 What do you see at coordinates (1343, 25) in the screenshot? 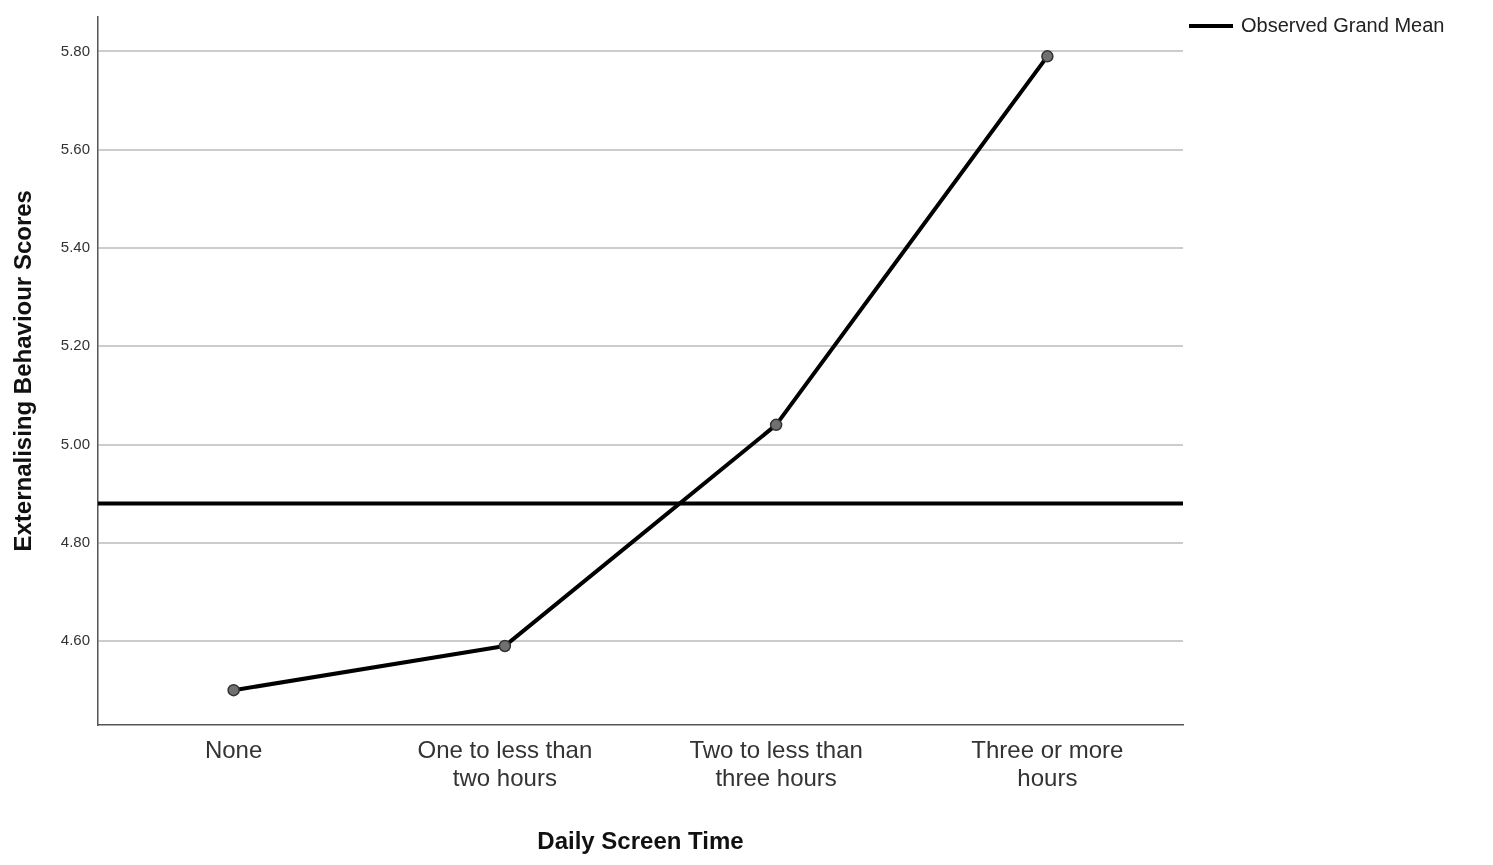
I see `legend-label: Observed Grand Mean` at bounding box center [1343, 25].